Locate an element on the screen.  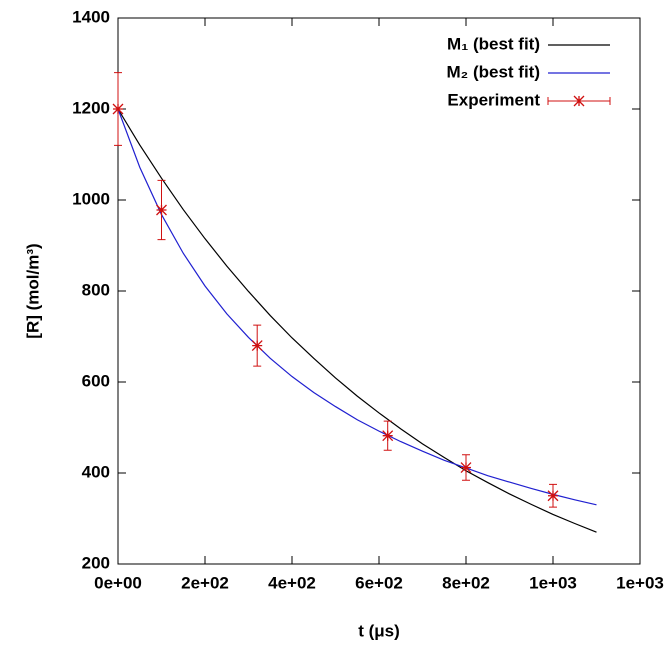
y-tick-label: 1000 is located at coordinates (91, 198).